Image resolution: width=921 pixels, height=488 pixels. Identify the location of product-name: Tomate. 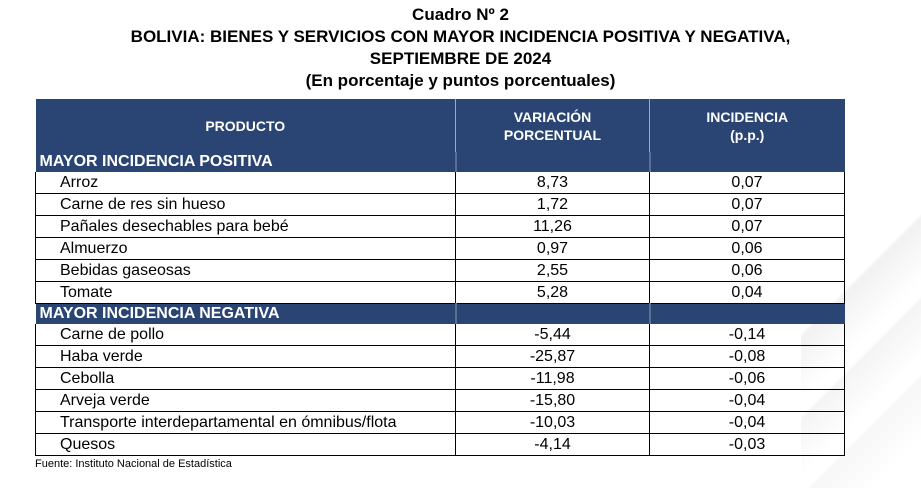
(245, 292).